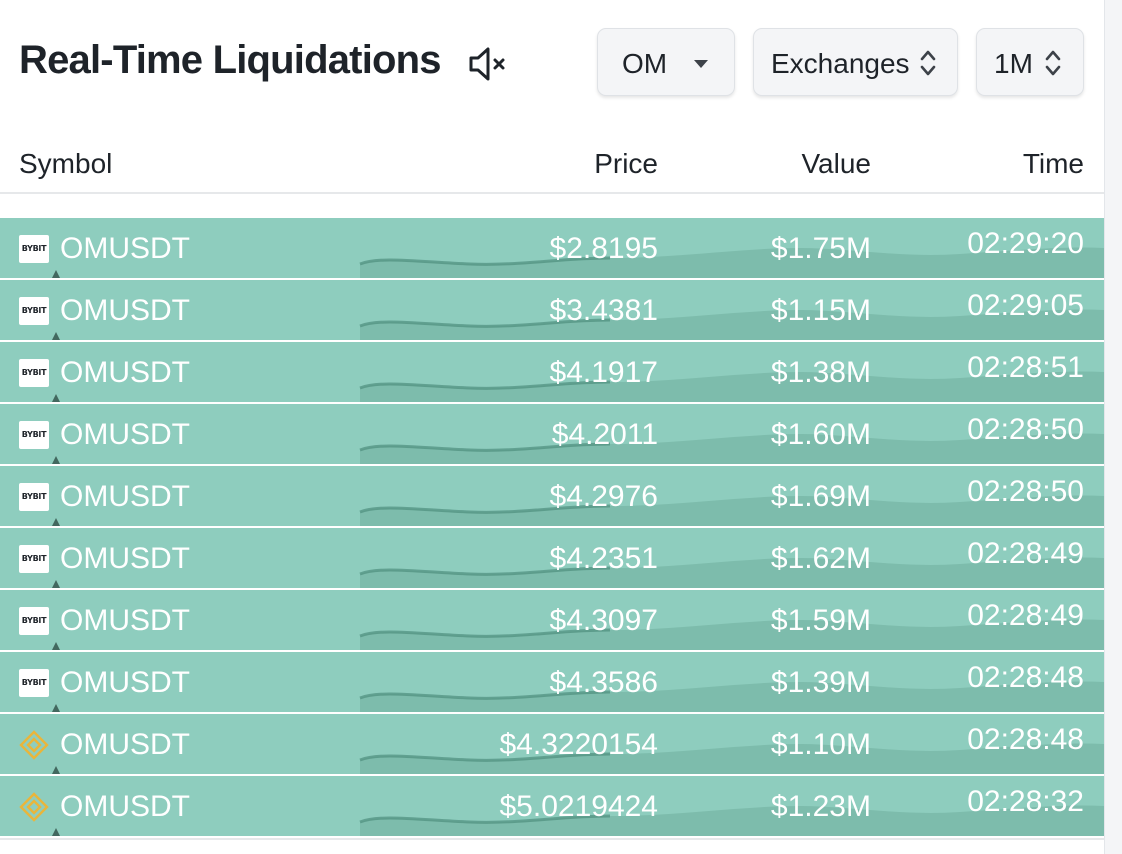  What do you see at coordinates (552, 839) in the screenshot?
I see `table-bottom-divider` at bounding box center [552, 839].